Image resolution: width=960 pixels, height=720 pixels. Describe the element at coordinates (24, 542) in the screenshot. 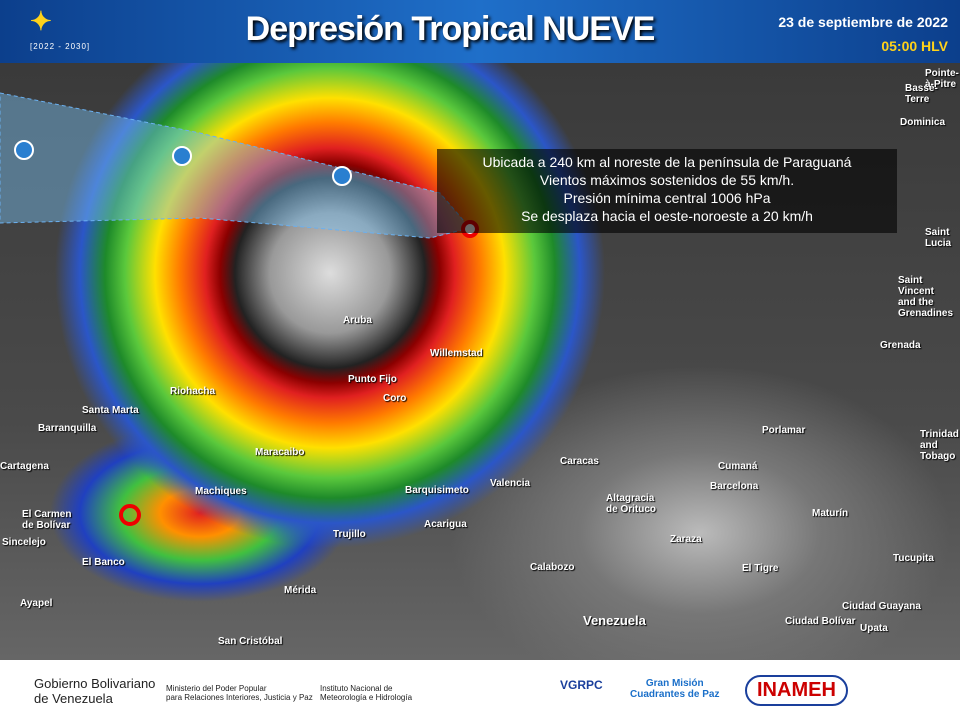

I see `map-label: Sincelejo` at that location.